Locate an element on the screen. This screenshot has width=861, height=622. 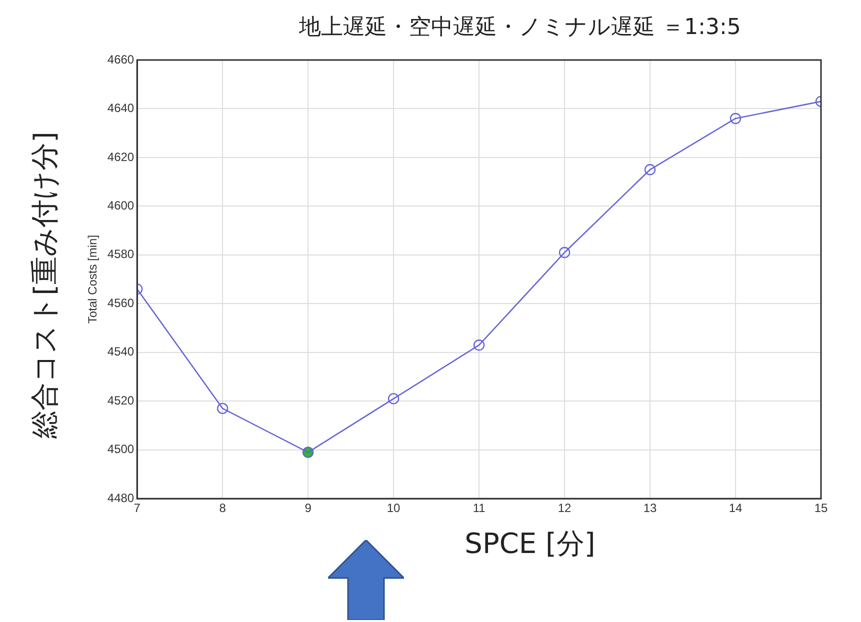
x-axis-title: SPCE [分] is located at coordinates (530, 544).